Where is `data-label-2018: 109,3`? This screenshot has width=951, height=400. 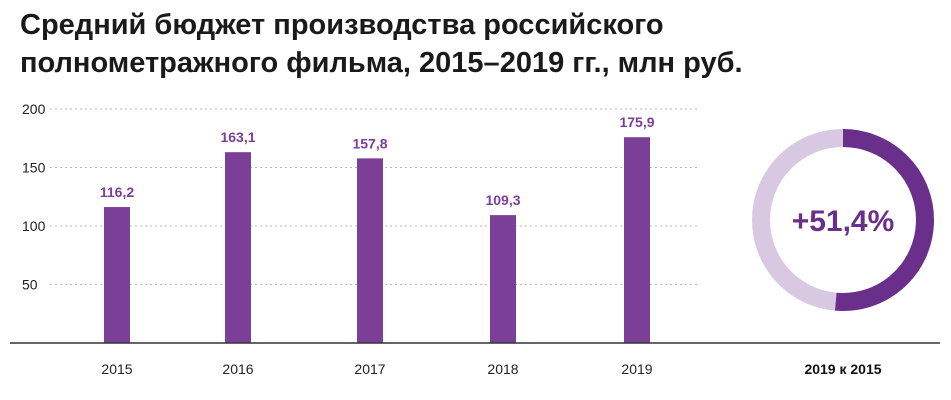 data-label-2018: 109,3 is located at coordinates (502, 200).